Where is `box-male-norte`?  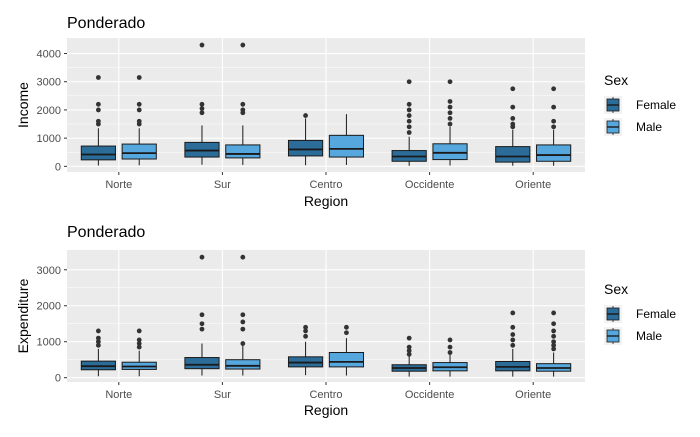 box-male-norte is located at coordinates (139, 120).